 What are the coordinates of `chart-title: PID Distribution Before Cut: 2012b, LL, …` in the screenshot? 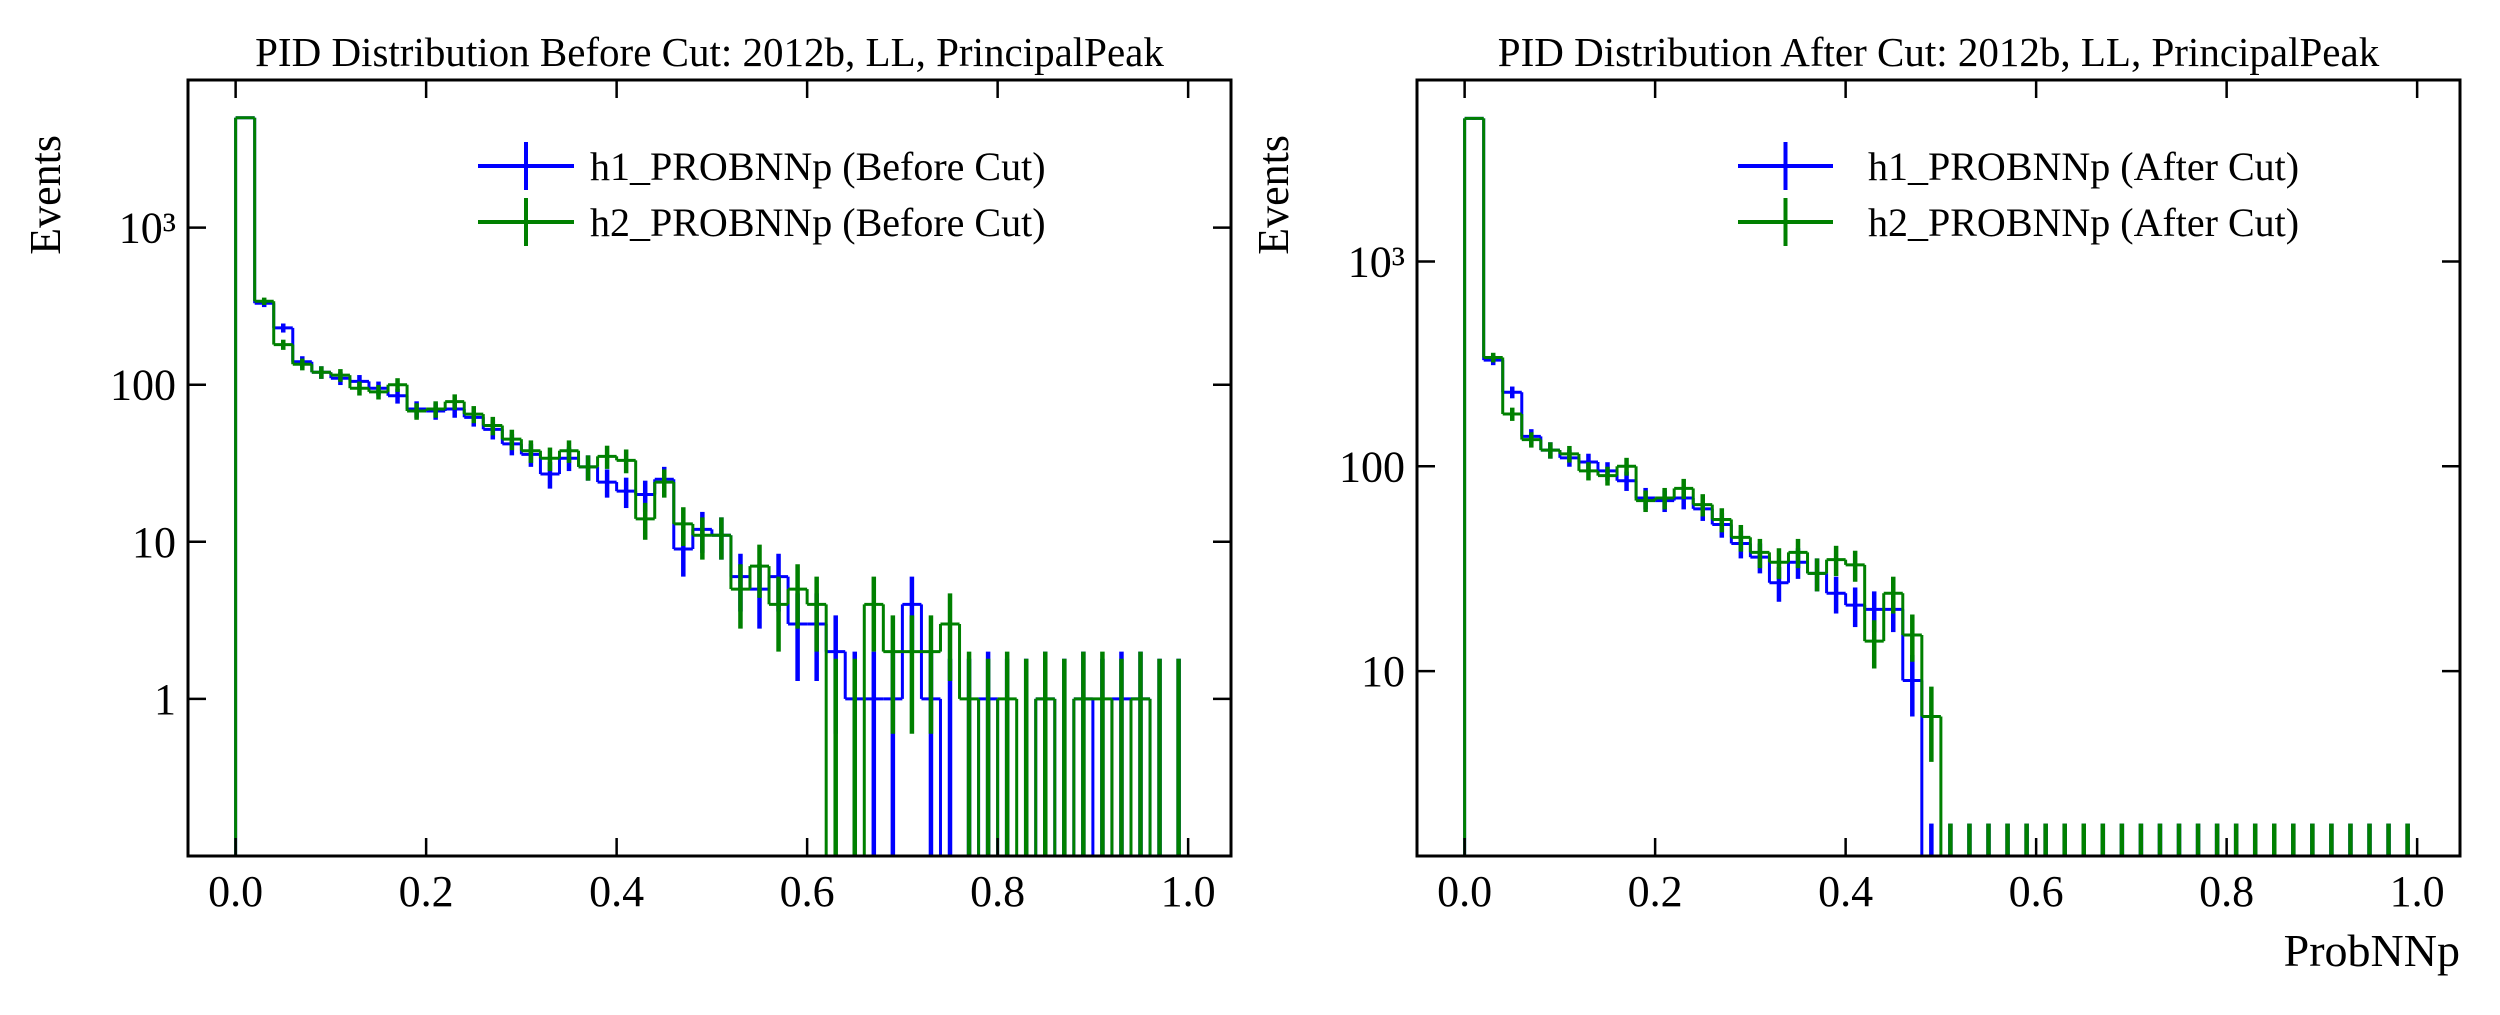 It's located at (709, 52).